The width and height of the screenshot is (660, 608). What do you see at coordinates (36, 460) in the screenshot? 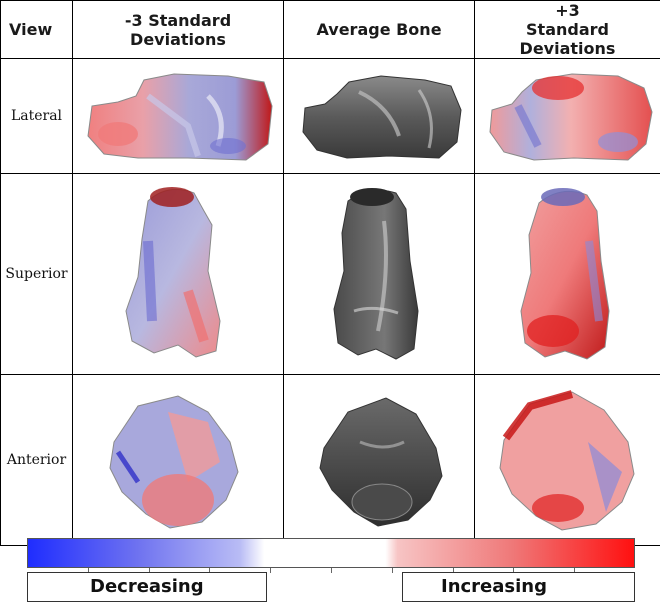
I see `row-label-anterior: Anterior` at bounding box center [36, 460].